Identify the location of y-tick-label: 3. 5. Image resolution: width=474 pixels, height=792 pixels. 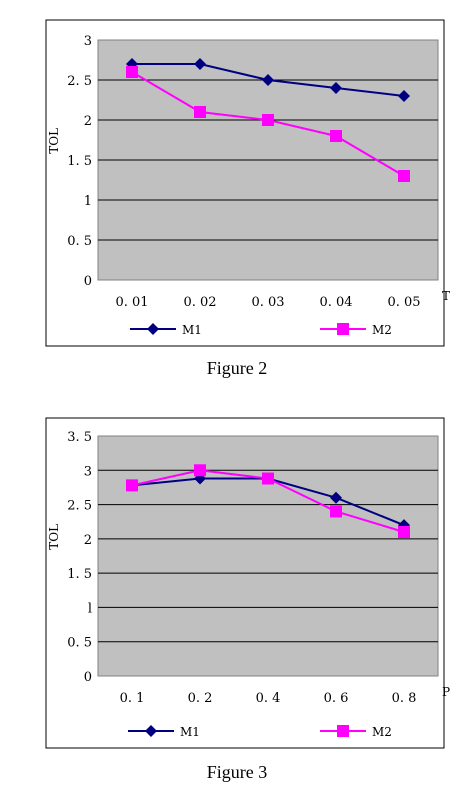
(79, 437).